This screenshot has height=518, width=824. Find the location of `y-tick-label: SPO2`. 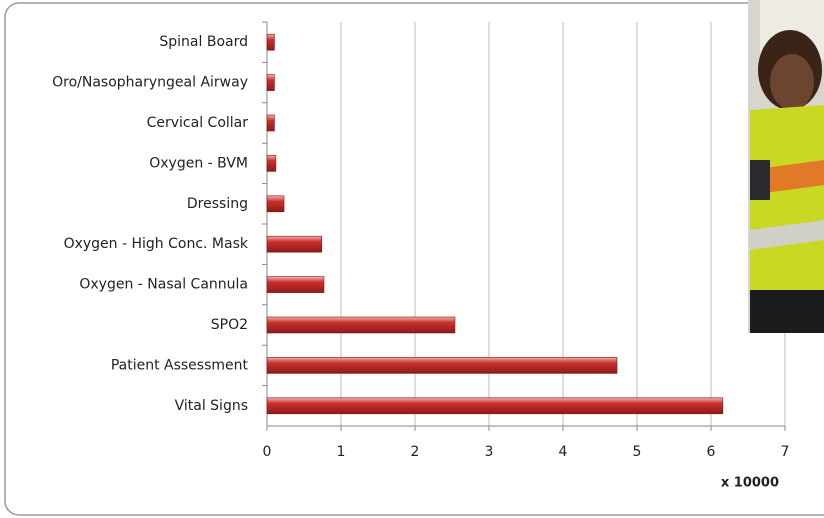

y-tick-label: SPO2 is located at coordinates (229, 325).